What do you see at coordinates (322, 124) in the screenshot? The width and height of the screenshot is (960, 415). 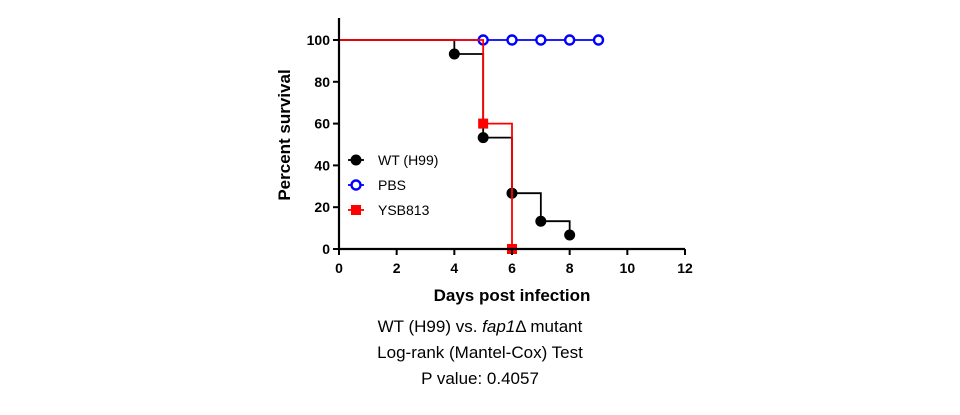 I see `y-tick-label: 60` at bounding box center [322, 124].